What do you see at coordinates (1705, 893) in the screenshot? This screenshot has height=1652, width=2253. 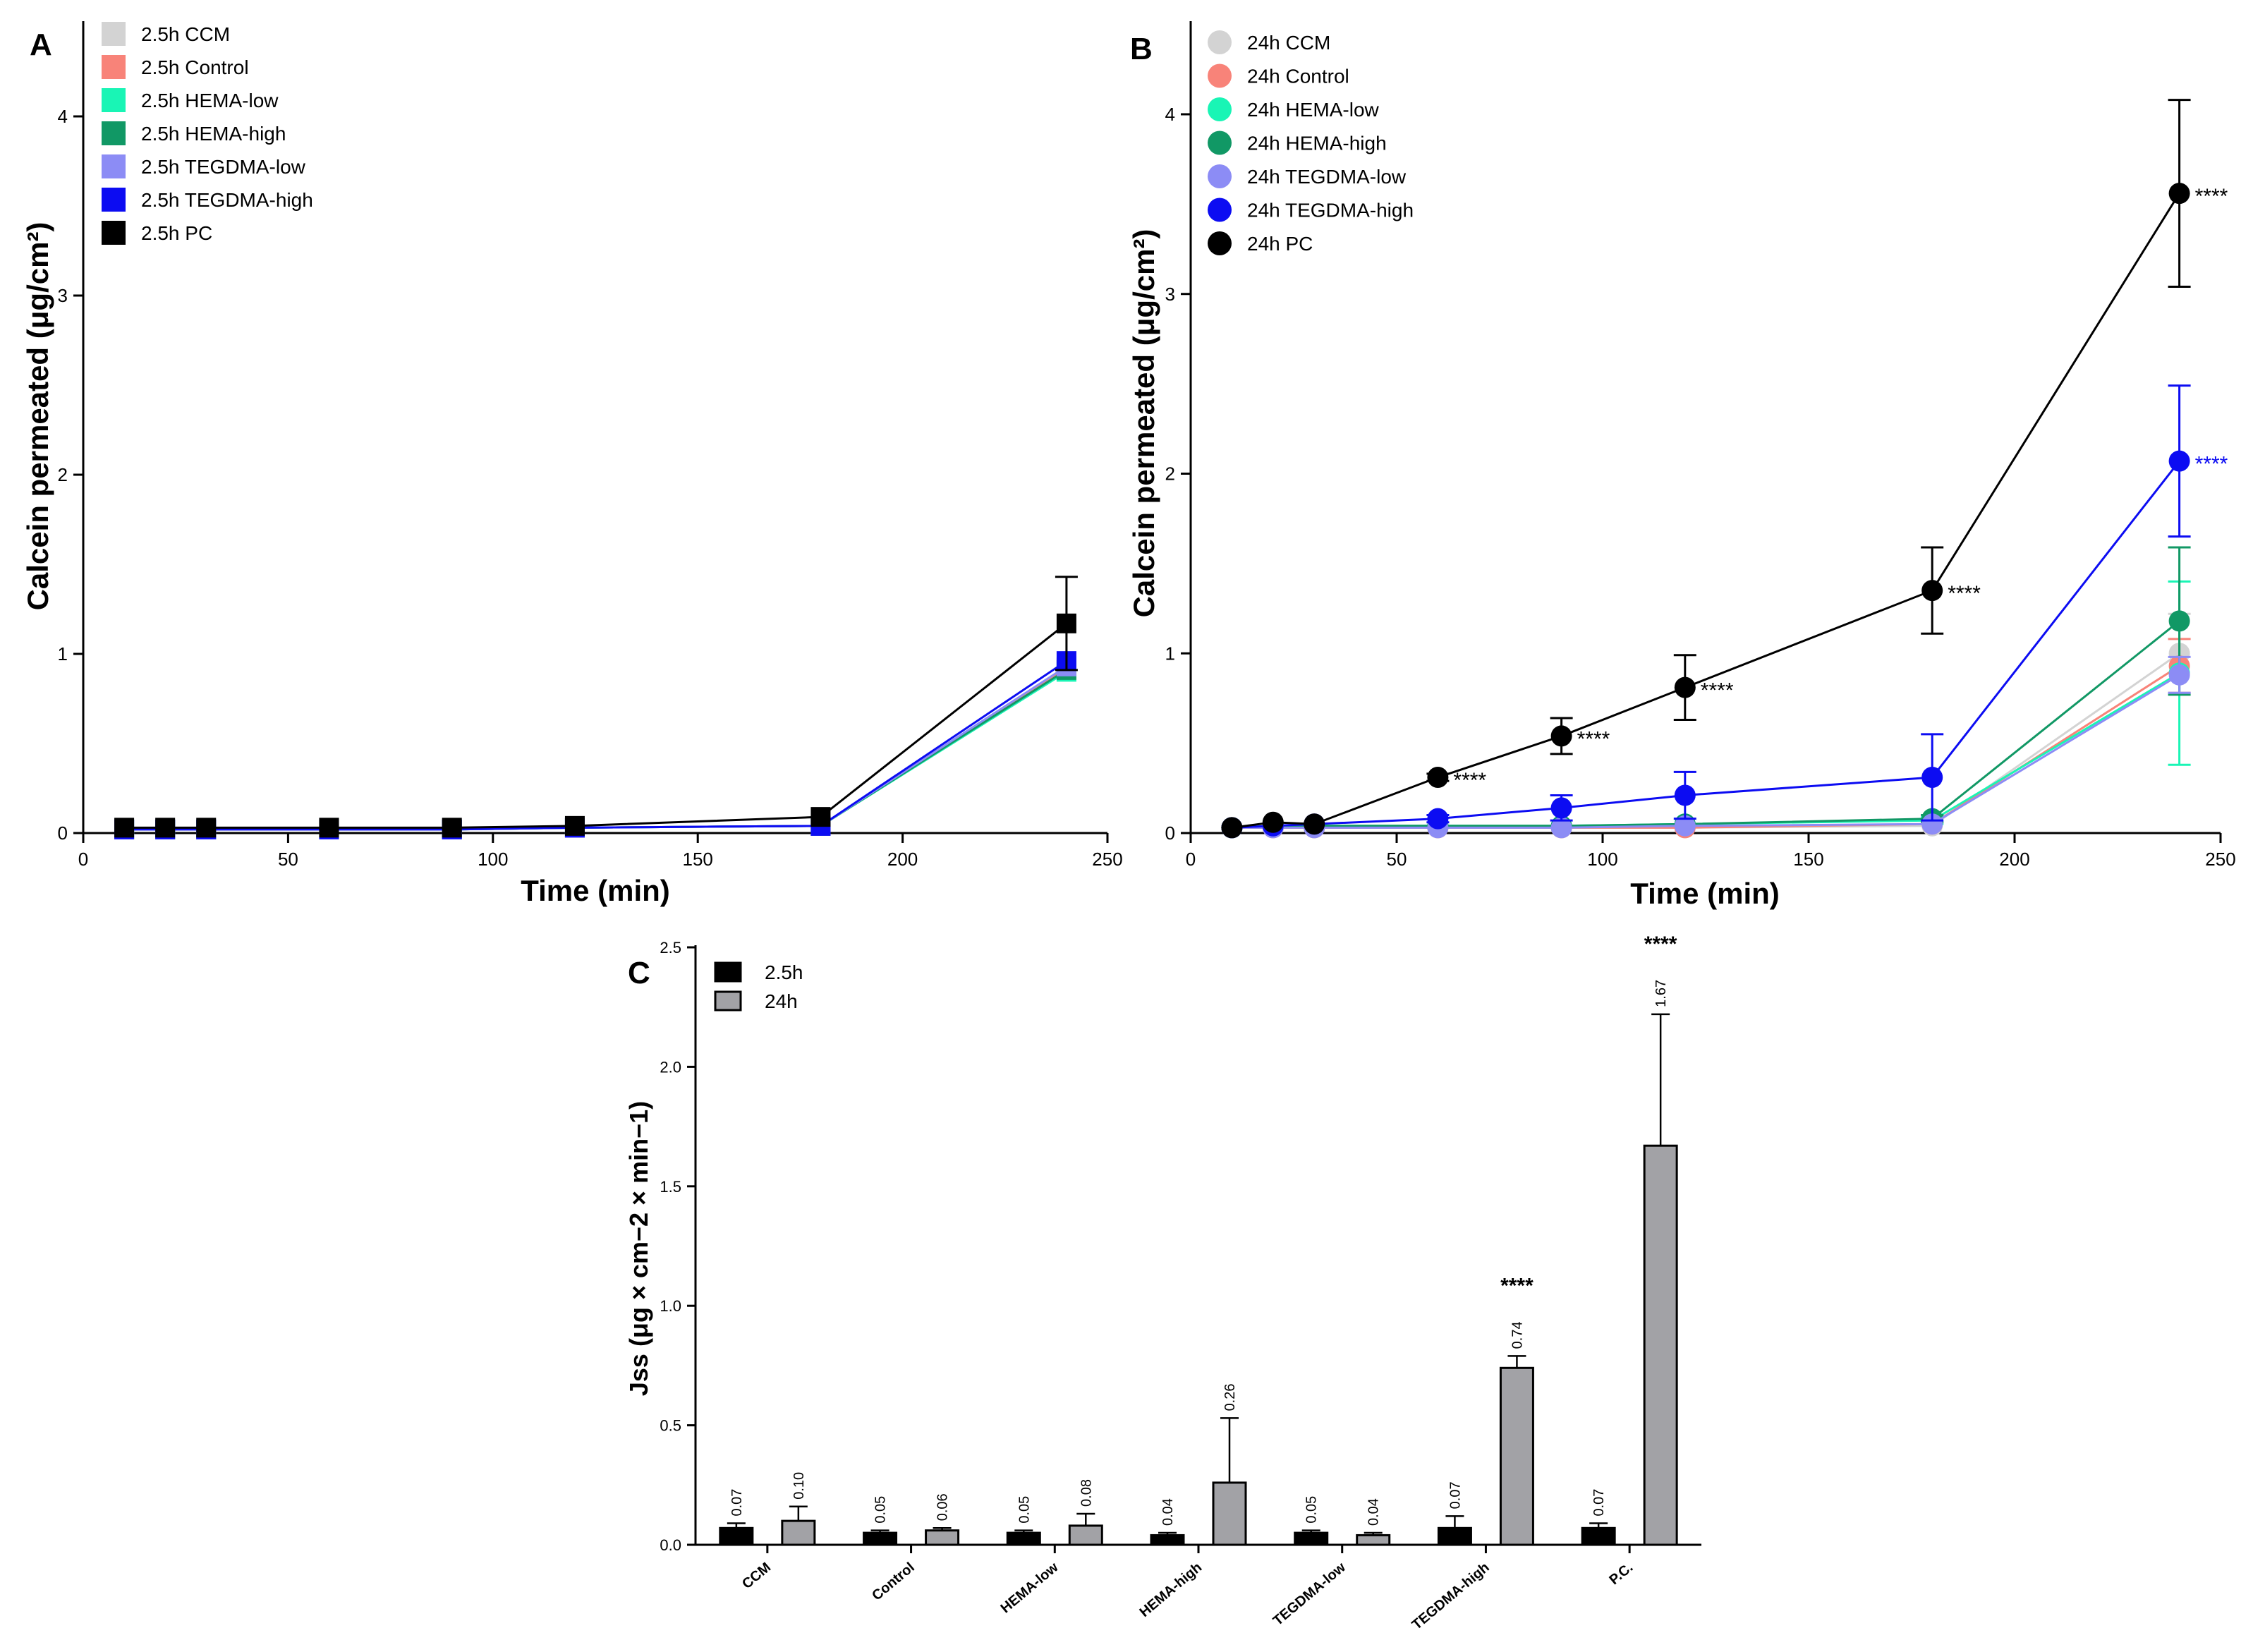 I see `panel-b-x-axis-title: Time (min)` at bounding box center [1705, 893].